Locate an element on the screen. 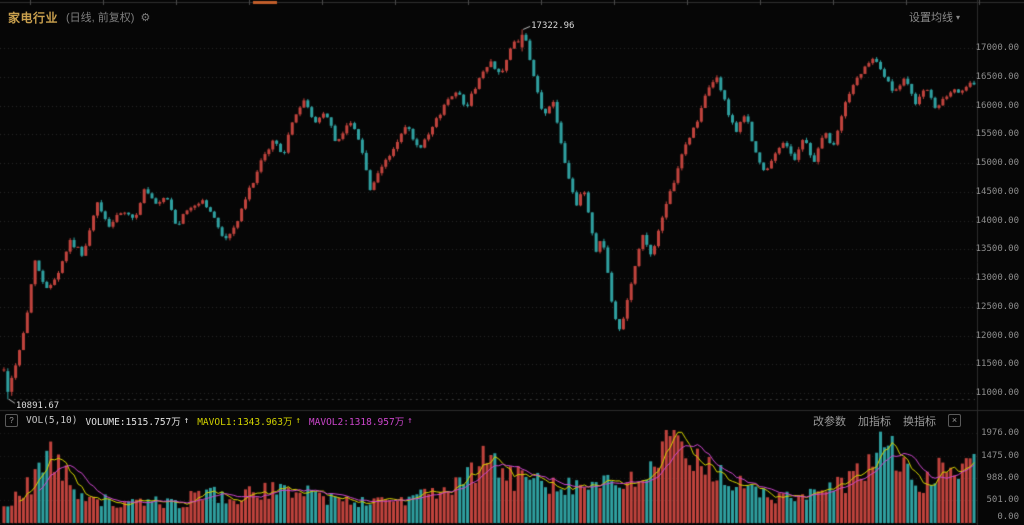  ma-settings-label: 设置均线 is located at coordinates (930, 18).